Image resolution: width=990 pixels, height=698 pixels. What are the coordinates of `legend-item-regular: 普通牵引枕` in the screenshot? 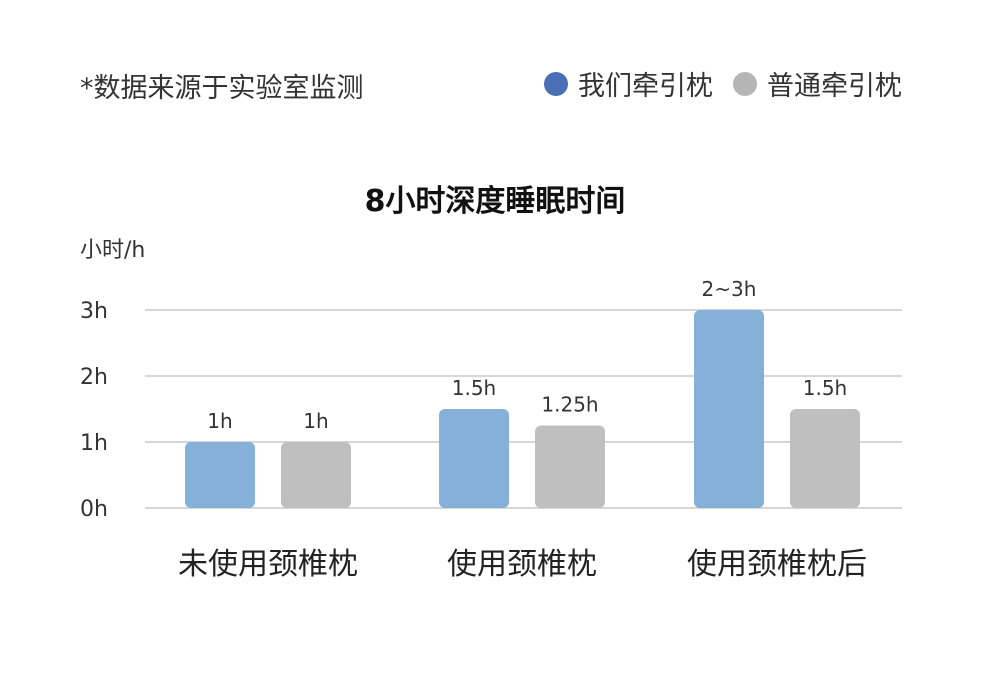 It's located at (817, 83).